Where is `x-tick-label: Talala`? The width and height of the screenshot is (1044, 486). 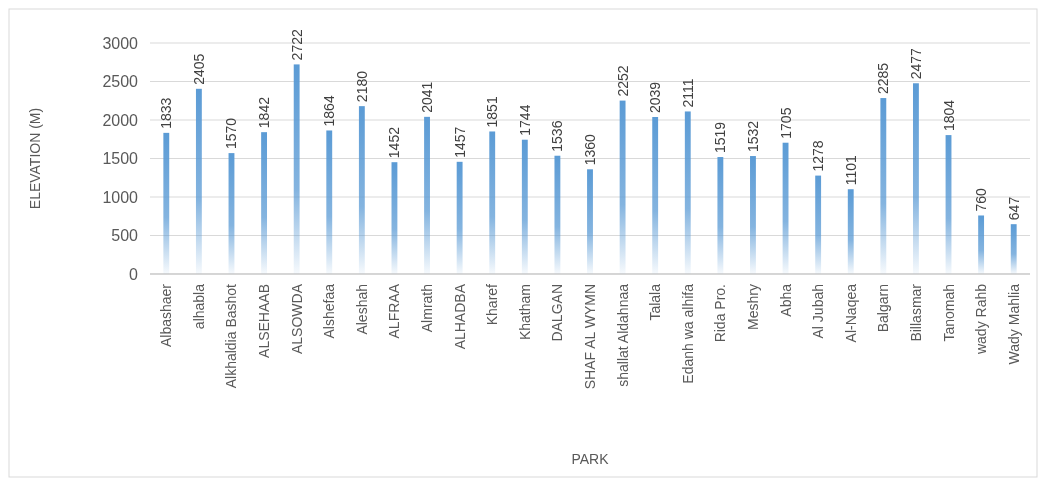 x-tick-label: Talala is located at coordinates (655, 302).